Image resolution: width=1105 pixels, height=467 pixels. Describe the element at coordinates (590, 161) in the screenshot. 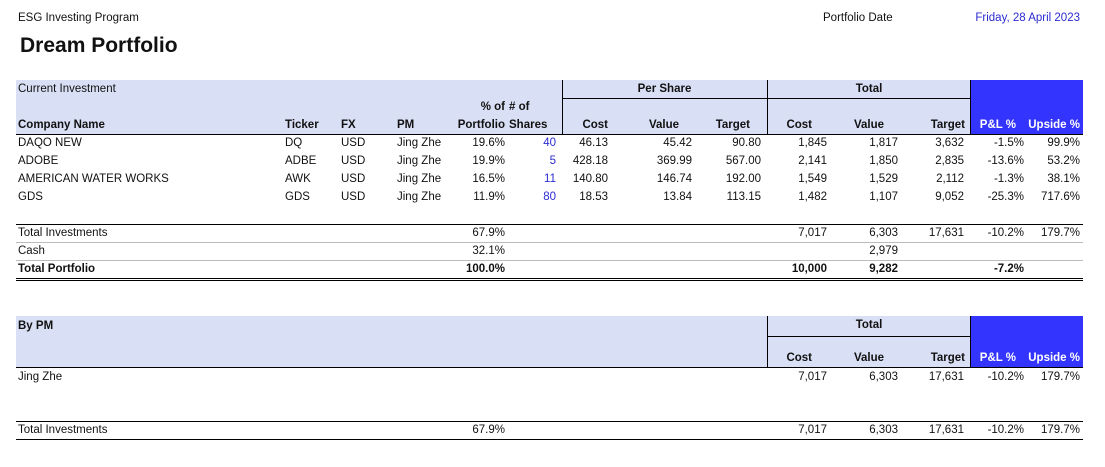

I see `ps-cost-cell: 428.18` at that location.